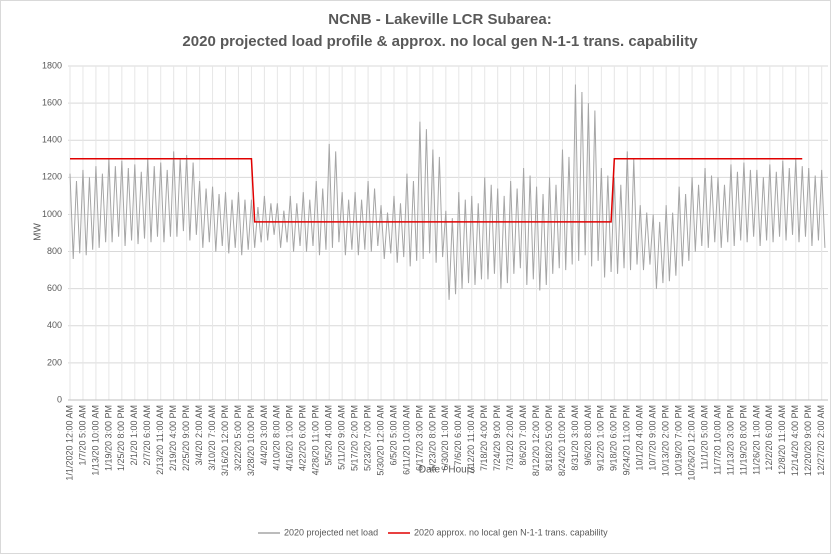  I want to click on x-tick-label: 2/13/20 11:00 AM, so click(160, 440).